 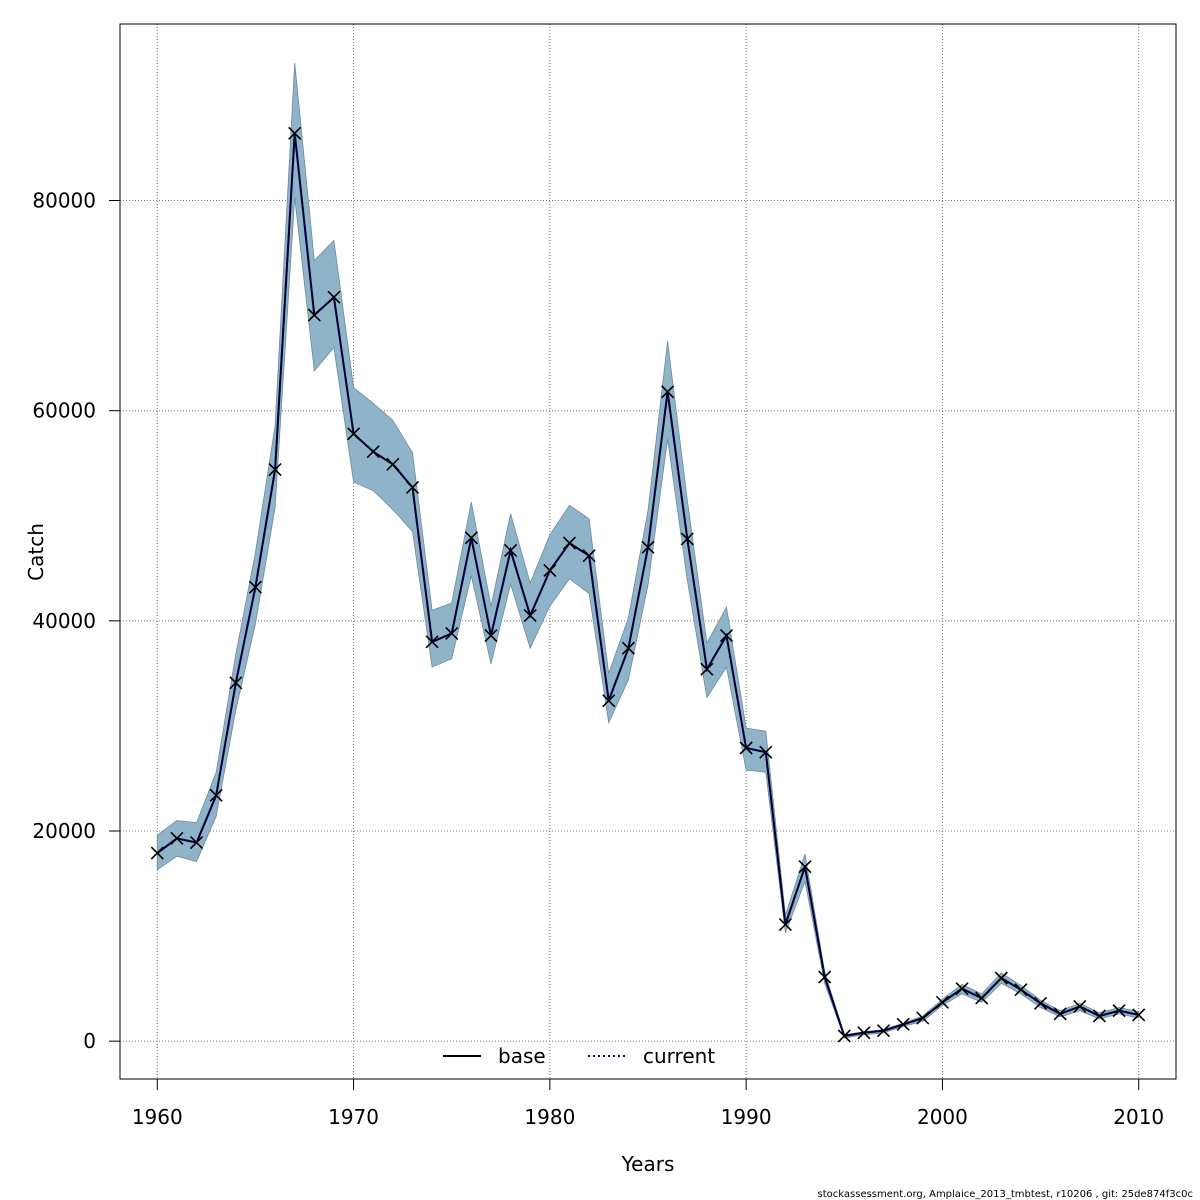 What do you see at coordinates (64, 621) in the screenshot?
I see `y-tick-label: 40000` at bounding box center [64, 621].